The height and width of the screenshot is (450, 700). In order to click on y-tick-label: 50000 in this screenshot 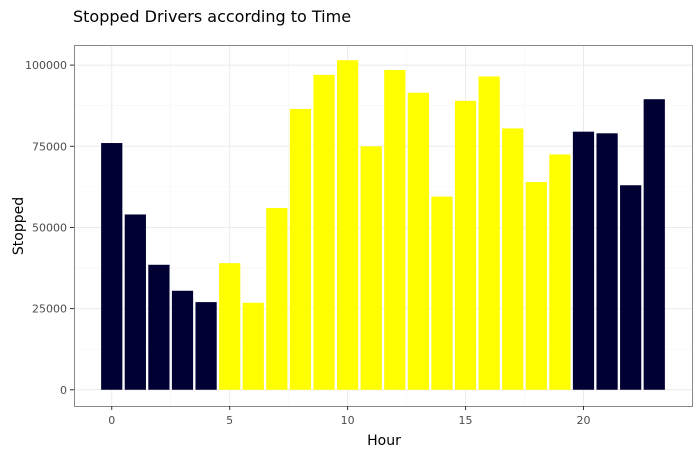, I will do `click(49, 227)`.